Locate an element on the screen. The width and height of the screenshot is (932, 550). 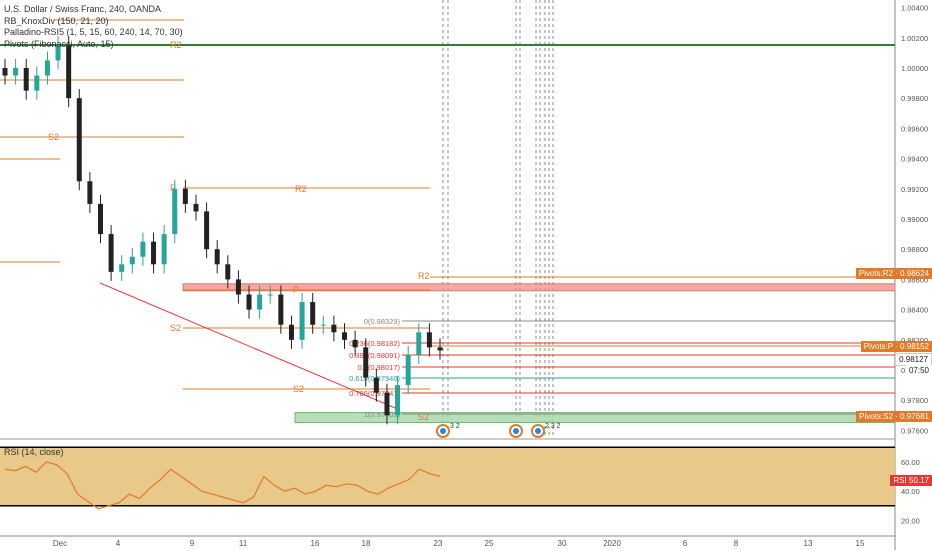
rsi-axis-label: 40.00 is located at coordinates (910, 491).